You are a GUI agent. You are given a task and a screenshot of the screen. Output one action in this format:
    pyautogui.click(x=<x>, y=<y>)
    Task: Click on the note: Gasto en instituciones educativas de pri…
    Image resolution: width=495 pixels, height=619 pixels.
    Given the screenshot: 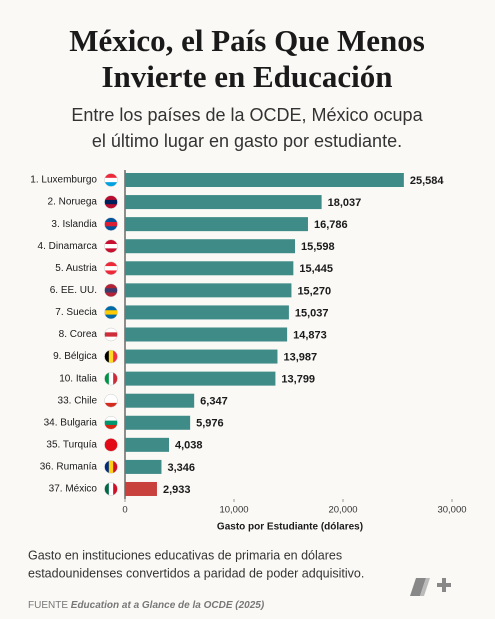 What is the action you would take?
    pyautogui.click(x=185, y=555)
    